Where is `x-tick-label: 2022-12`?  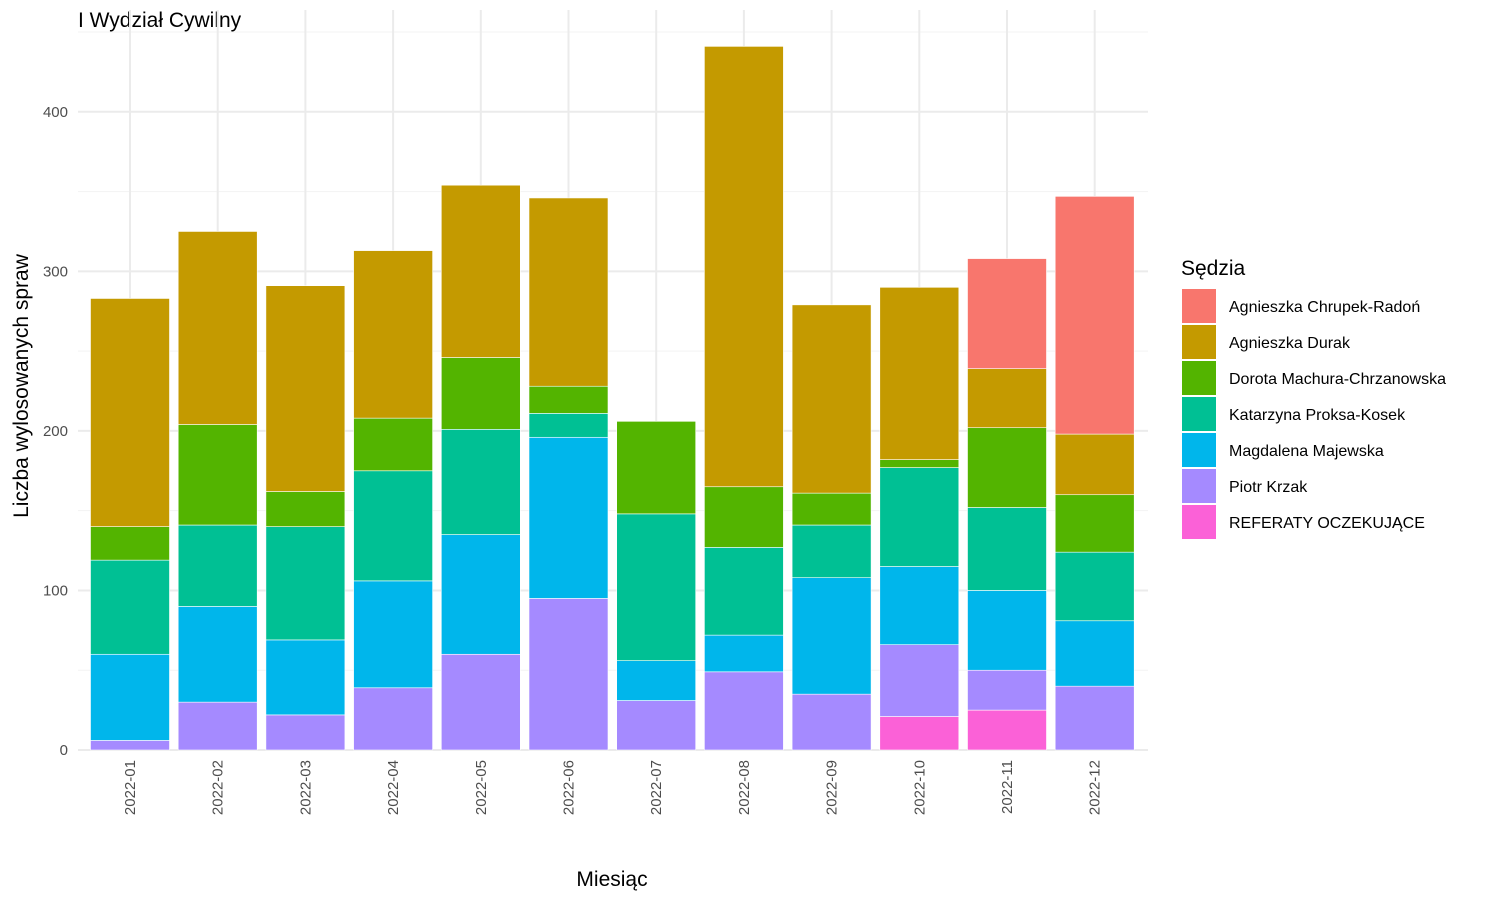
x-tick-label: 2022-12 is located at coordinates (1095, 787).